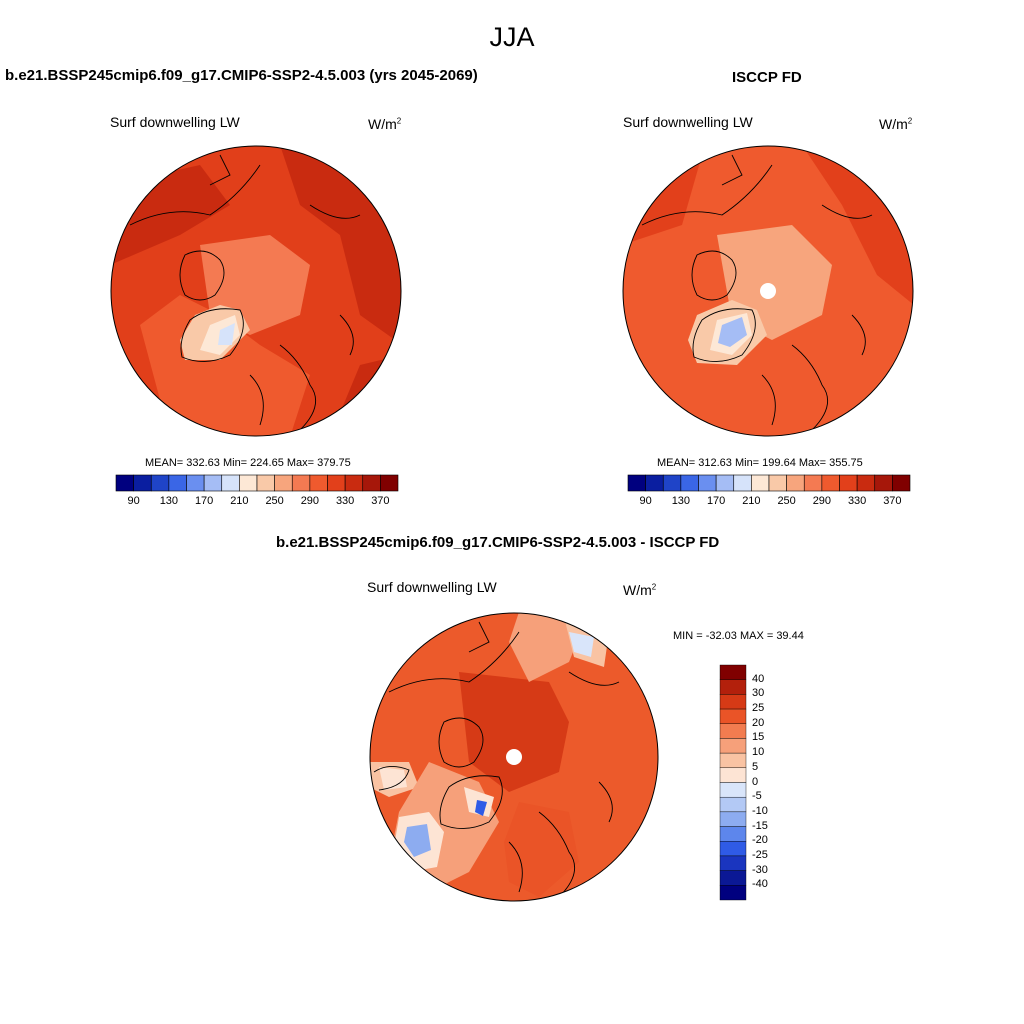 This screenshot has width=1024, height=1024. What do you see at coordinates (256, 291) in the screenshot?
I see `left-polar-map` at bounding box center [256, 291].